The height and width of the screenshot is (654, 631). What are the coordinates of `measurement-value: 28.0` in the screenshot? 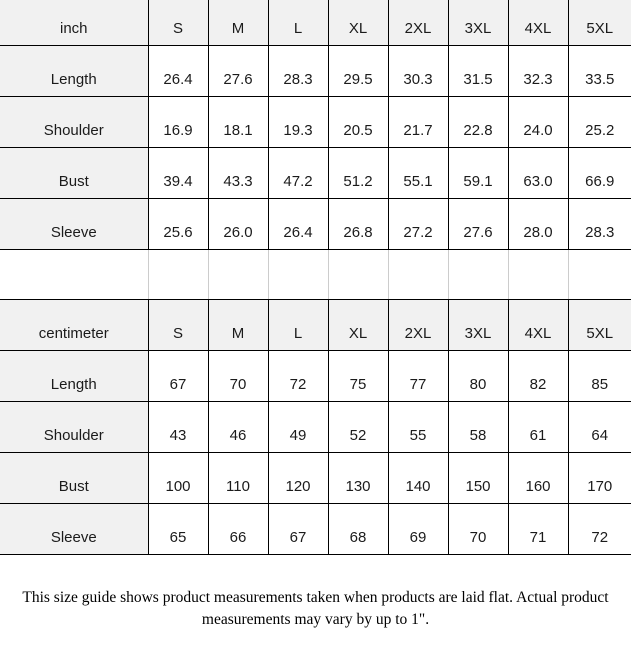 It's located at (538, 223).